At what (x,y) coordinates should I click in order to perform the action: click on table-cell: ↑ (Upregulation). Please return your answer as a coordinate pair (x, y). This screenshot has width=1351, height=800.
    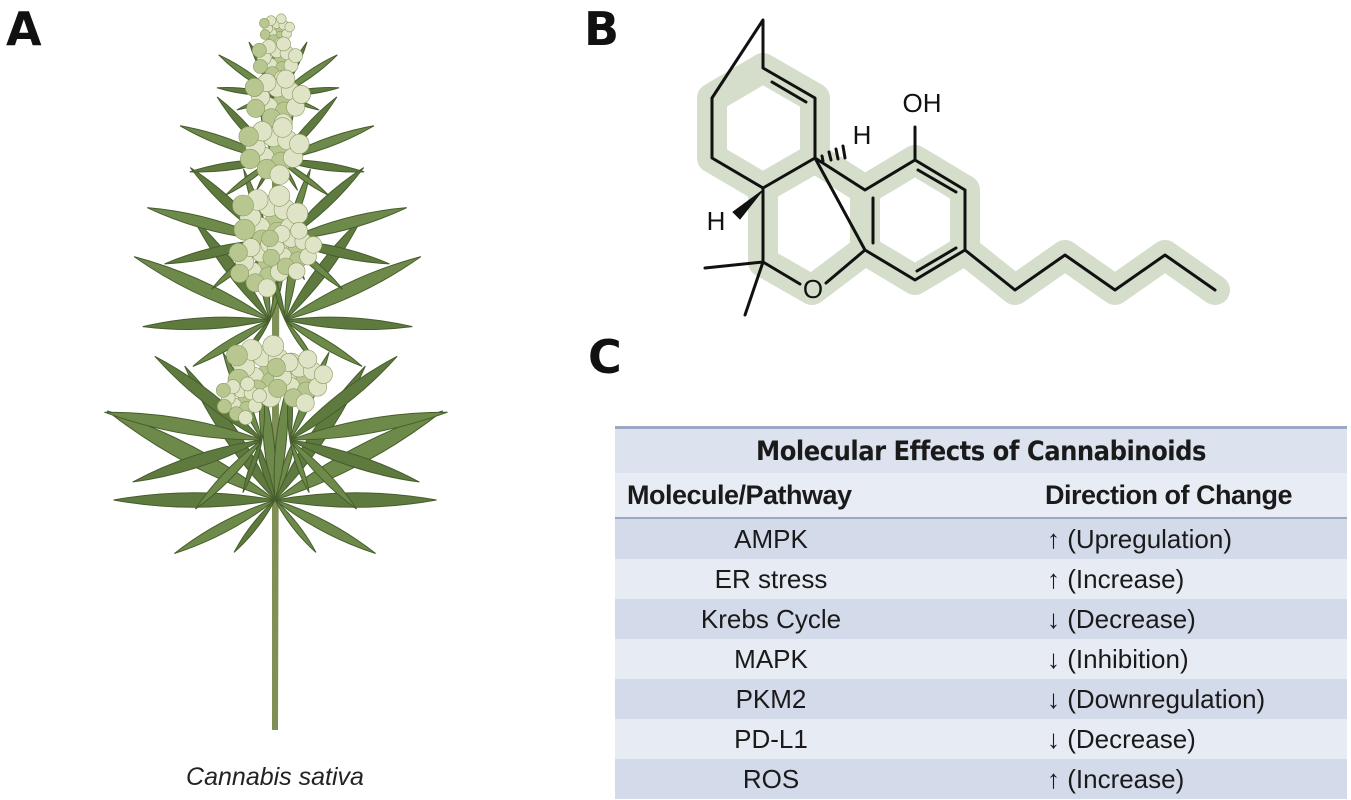
    Looking at the image, I should click on (1139, 538).